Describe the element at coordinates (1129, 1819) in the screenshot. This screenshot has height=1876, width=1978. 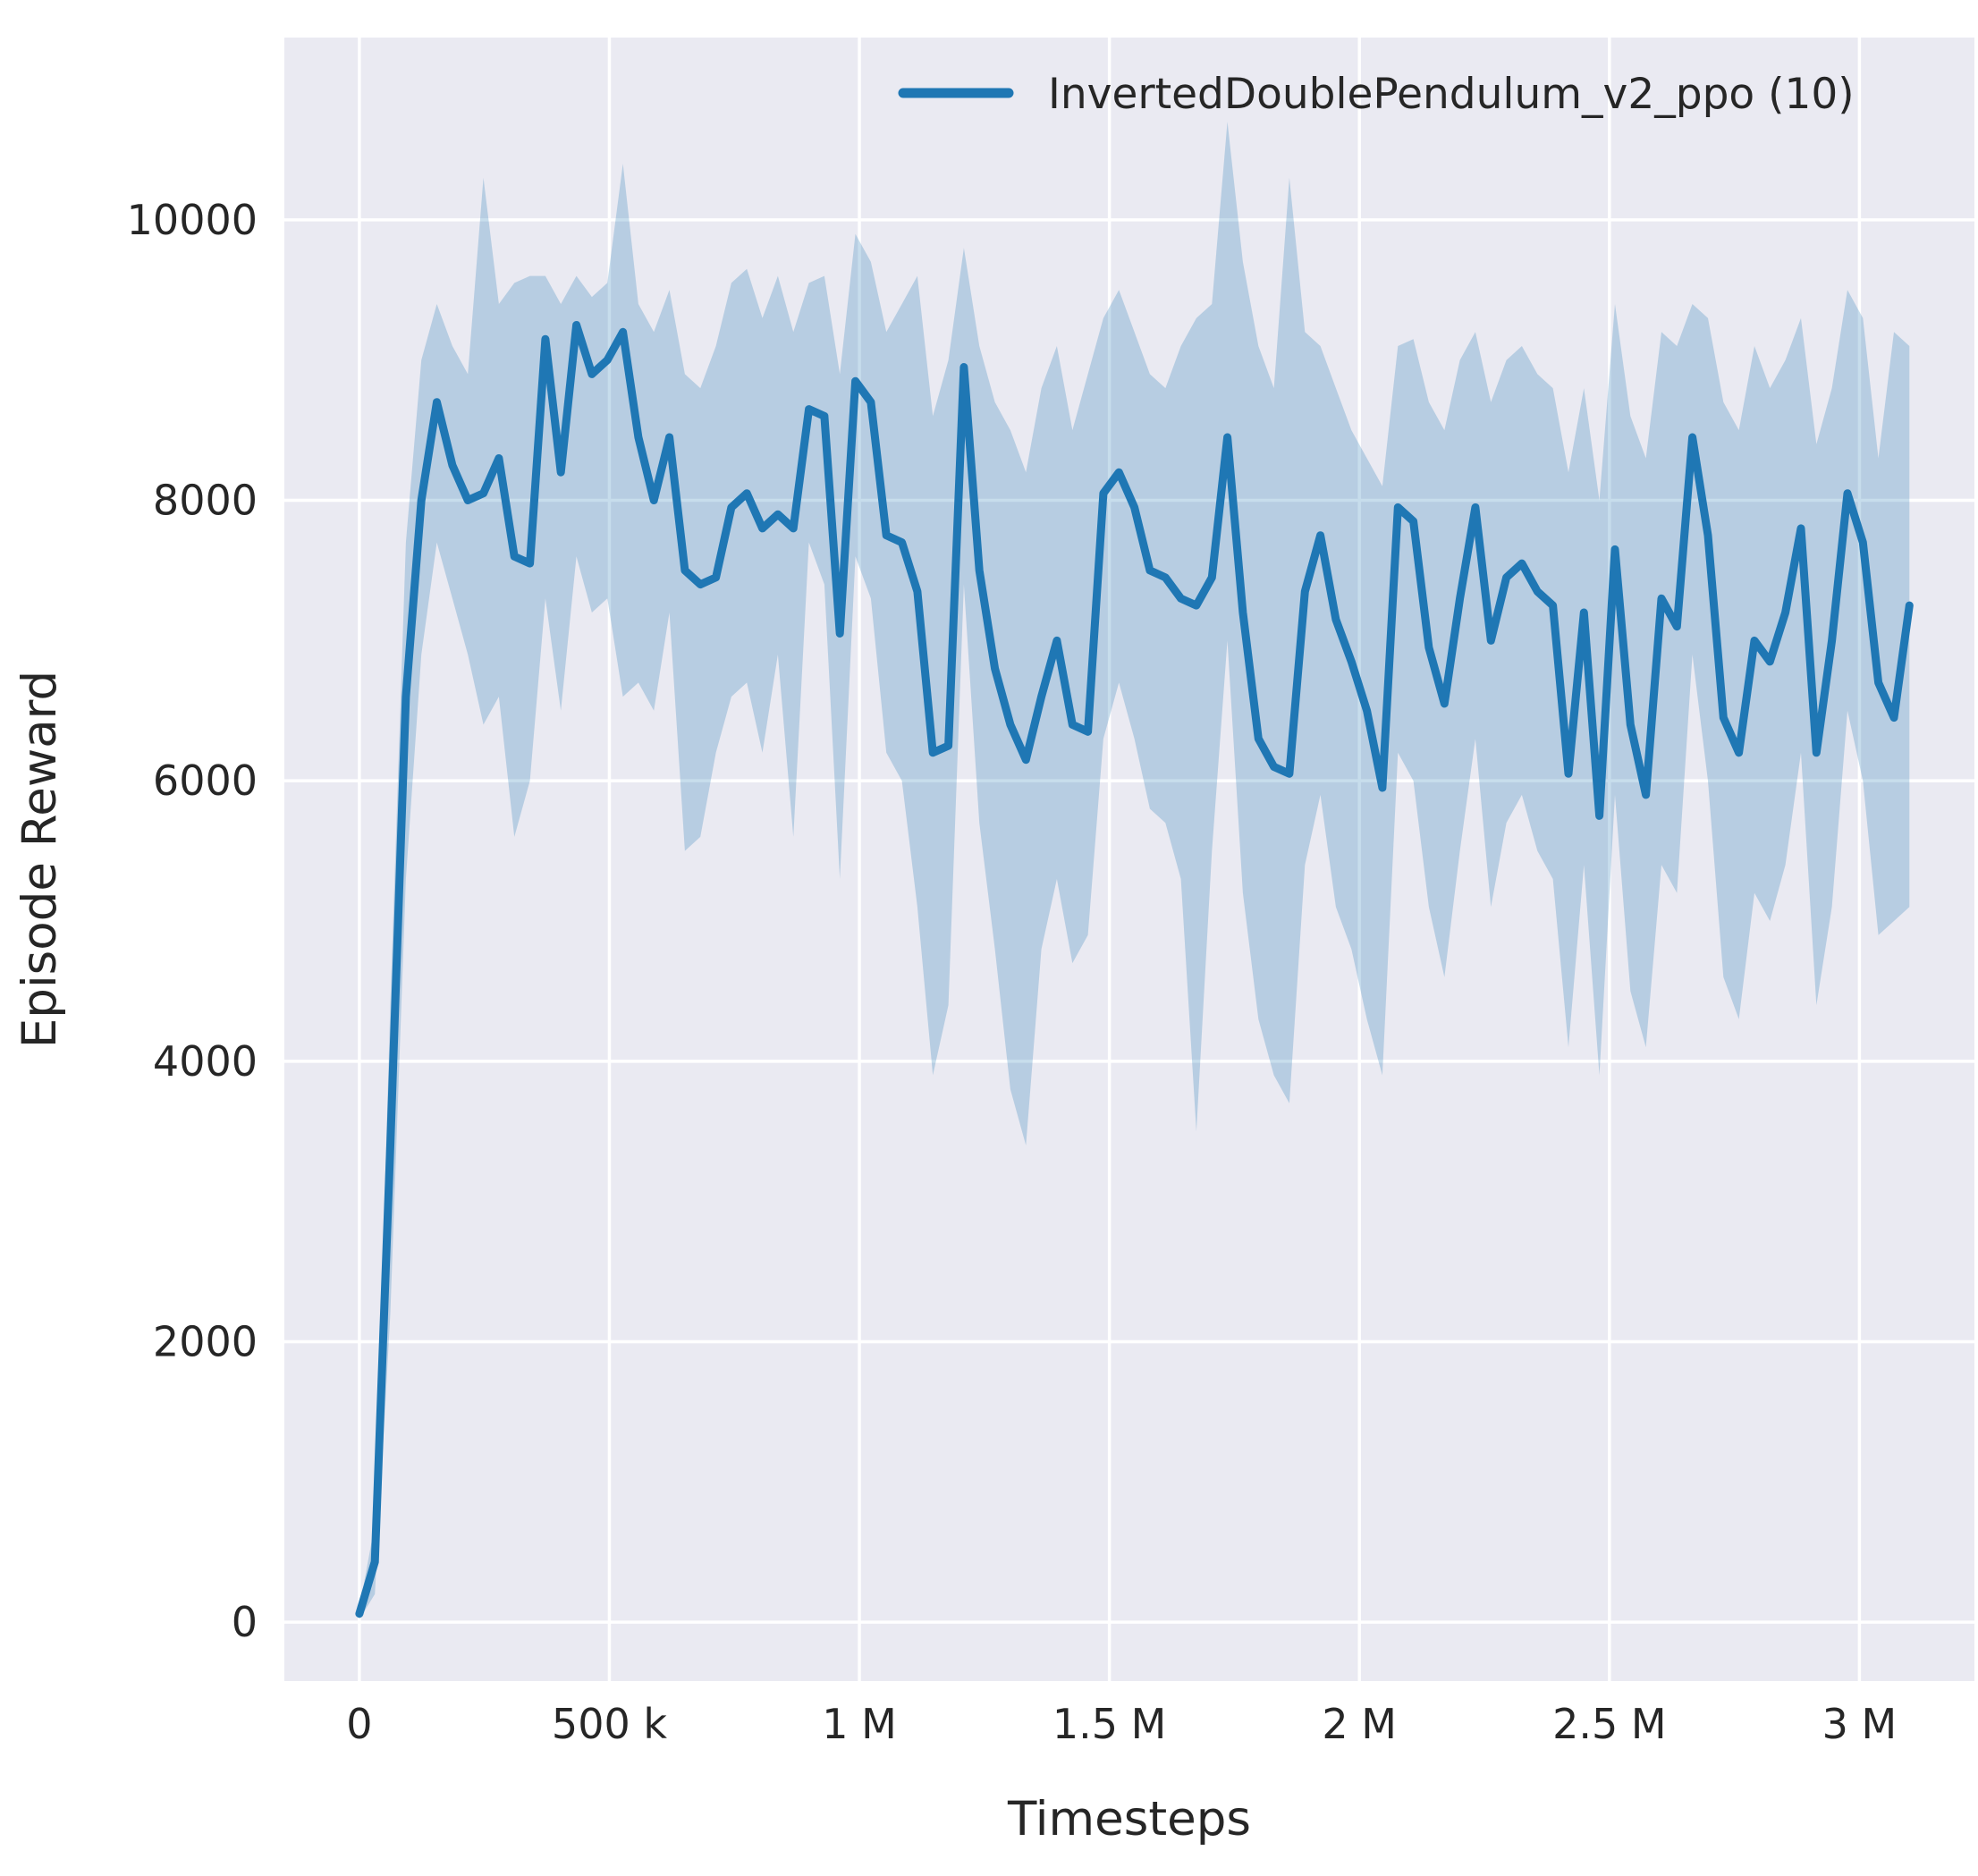
I see `x-axis-label: Timesteps` at that location.